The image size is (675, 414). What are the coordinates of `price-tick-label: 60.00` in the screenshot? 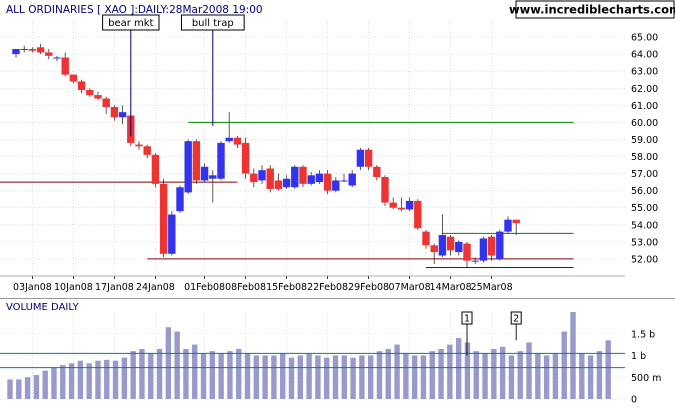 It's located at (644, 123).